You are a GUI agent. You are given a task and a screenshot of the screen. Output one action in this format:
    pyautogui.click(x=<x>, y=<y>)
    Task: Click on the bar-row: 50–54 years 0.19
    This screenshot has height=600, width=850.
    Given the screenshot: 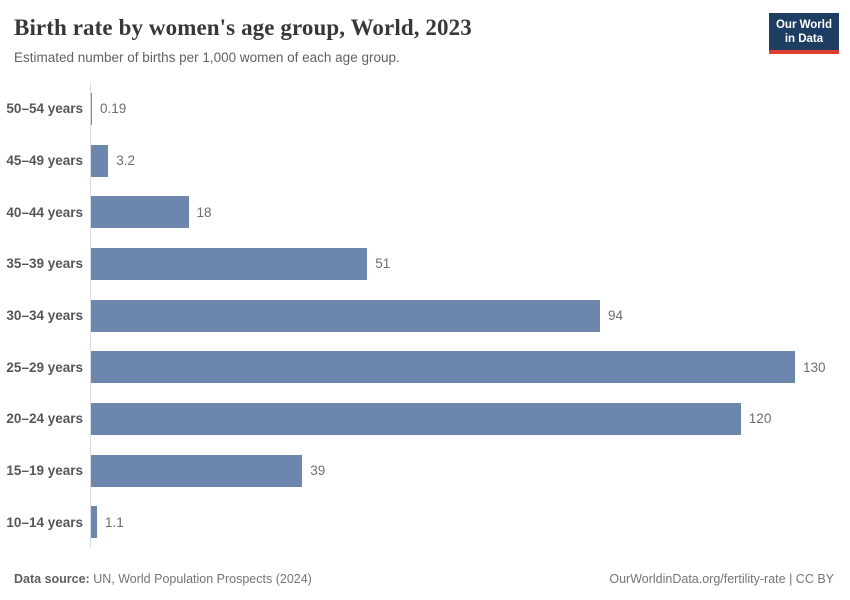 What is the action you would take?
    pyautogui.click(x=425, y=109)
    